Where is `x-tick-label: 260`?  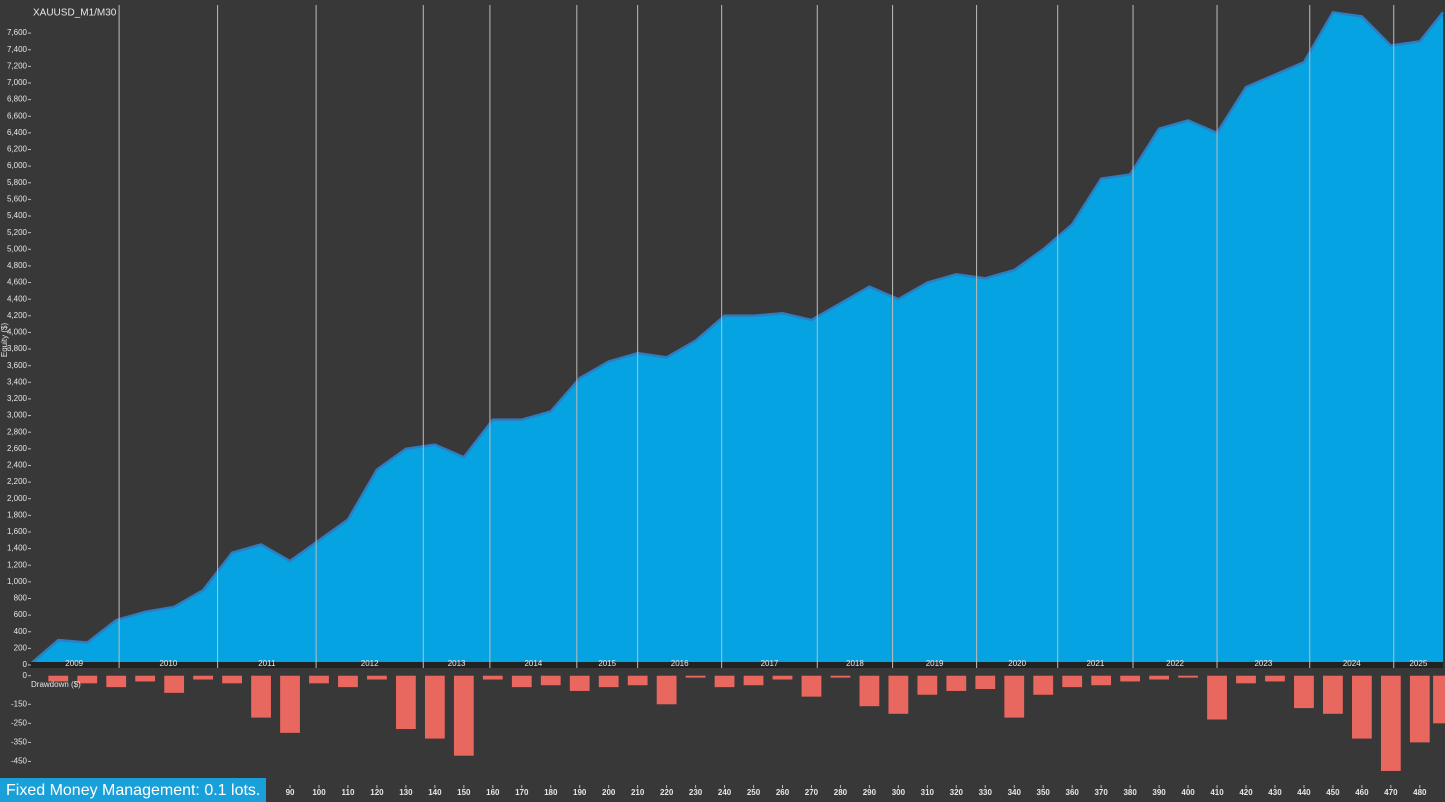
x-tick-label: 260 is located at coordinates (783, 792).